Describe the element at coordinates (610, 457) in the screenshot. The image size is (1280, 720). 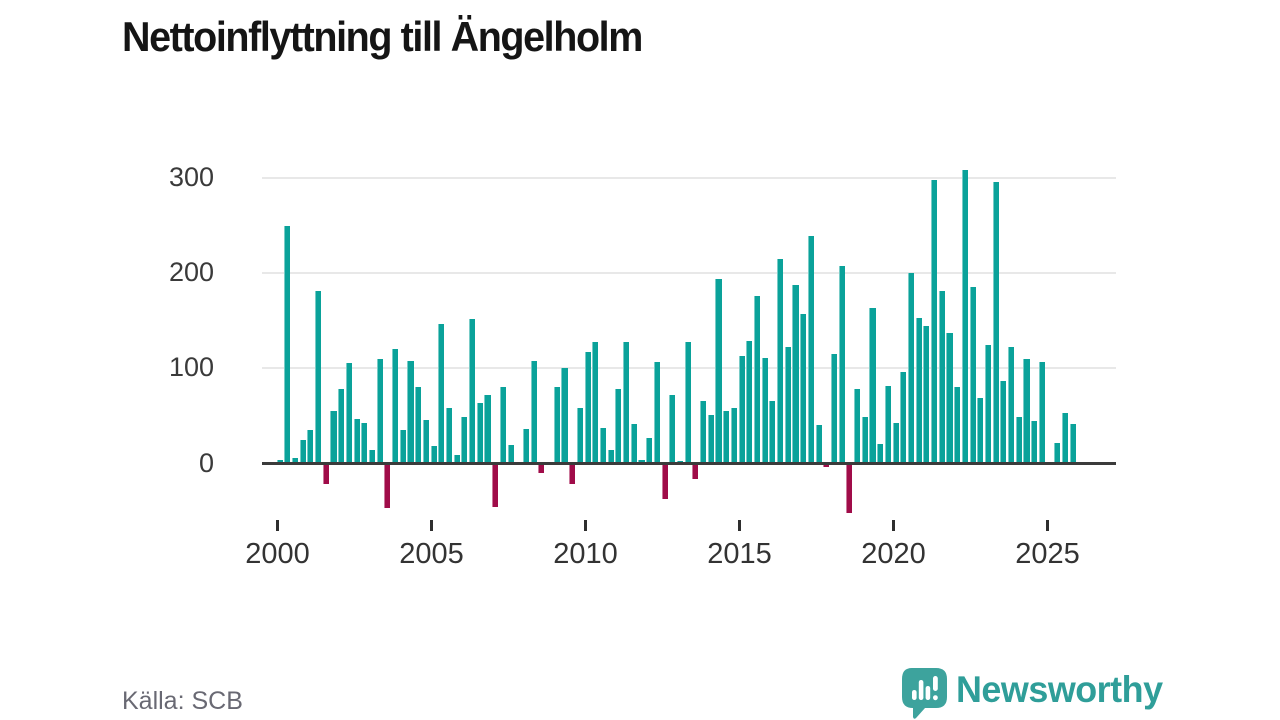
I see `bar-2010-q4` at that location.